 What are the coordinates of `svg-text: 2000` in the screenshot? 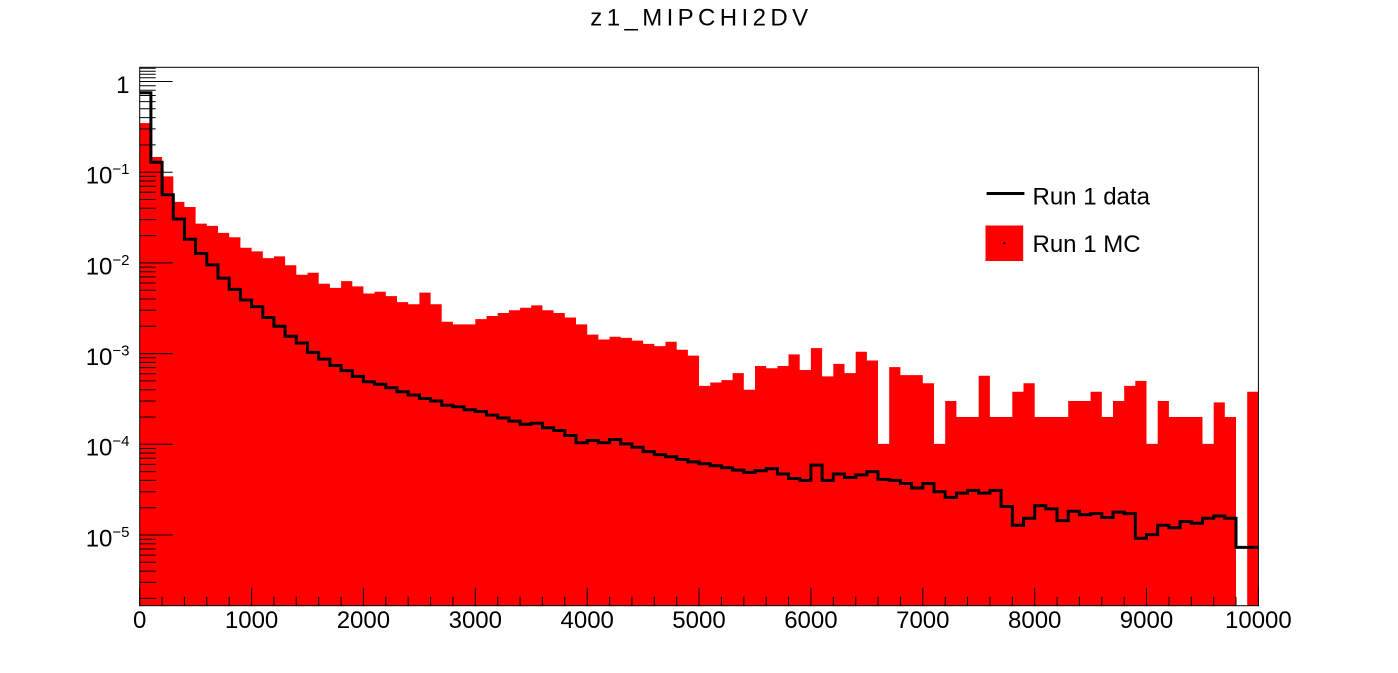 It's located at (363, 620).